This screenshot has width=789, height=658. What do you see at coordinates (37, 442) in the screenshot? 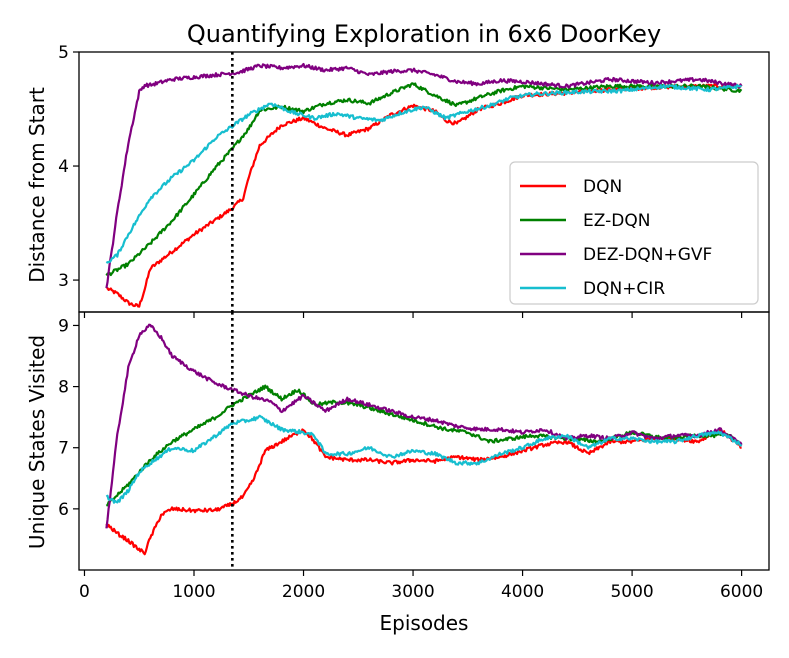
I see `bottom-y-axis-label: Unique States Visited` at bounding box center [37, 442].